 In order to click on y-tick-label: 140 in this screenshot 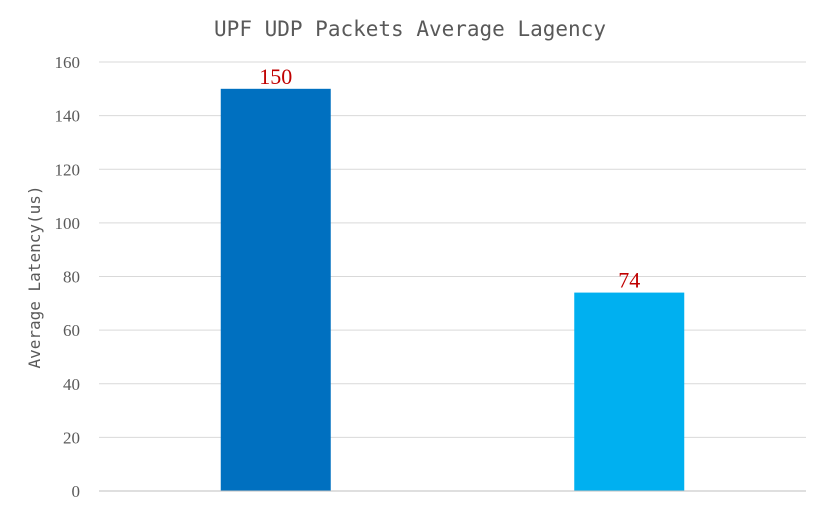, I will do `click(68, 116)`.